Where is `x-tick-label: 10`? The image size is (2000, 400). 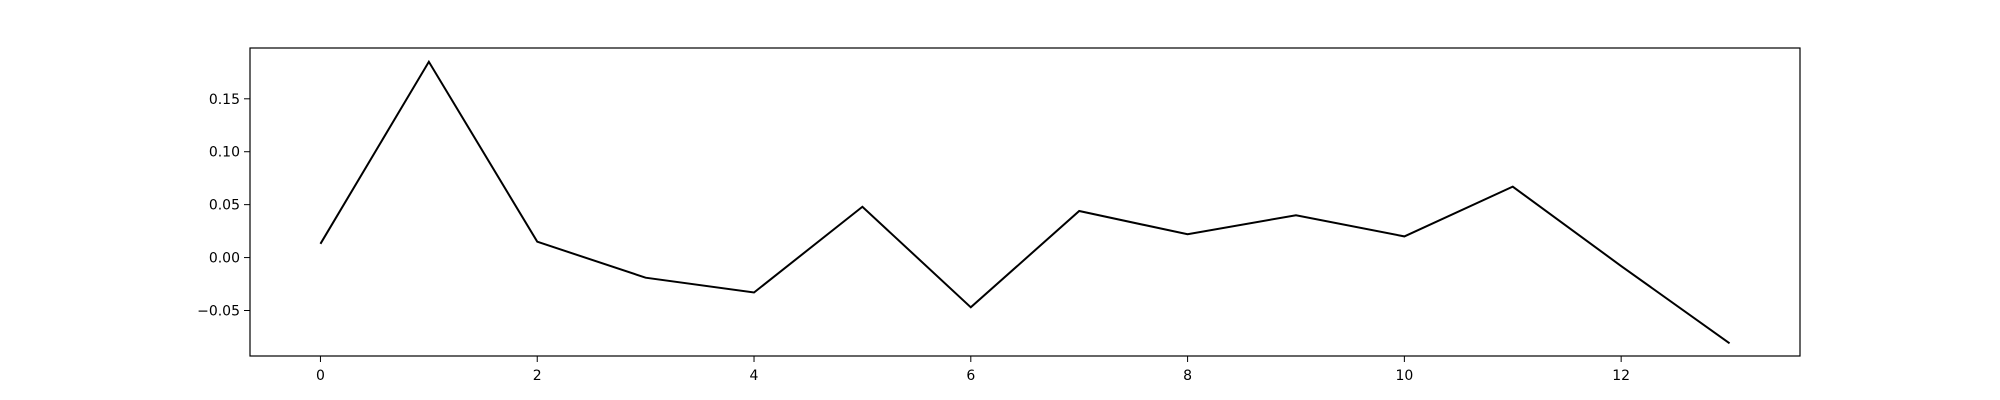 x-tick-label: 10 is located at coordinates (1404, 376).